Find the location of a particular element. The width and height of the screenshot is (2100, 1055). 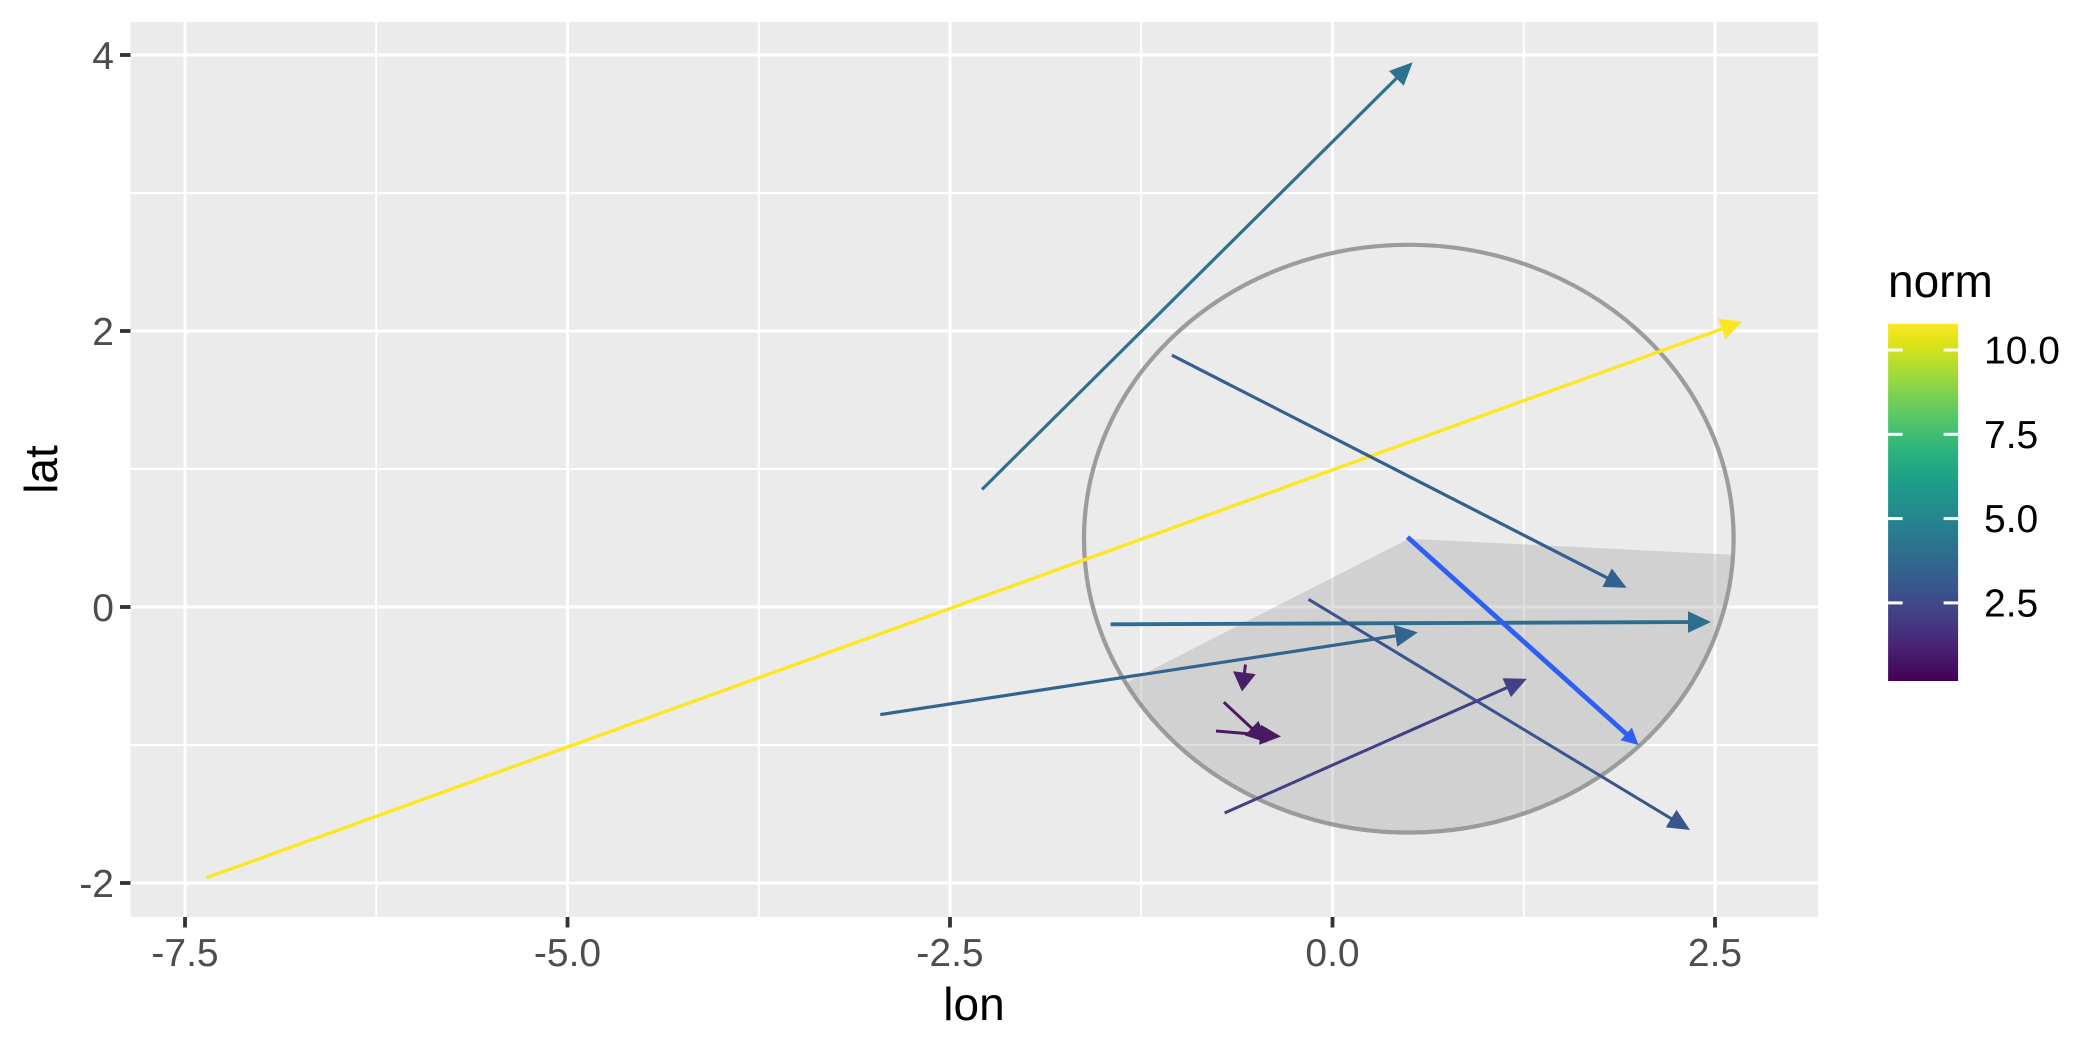

svg-text: 0.0 is located at coordinates (1332, 953).